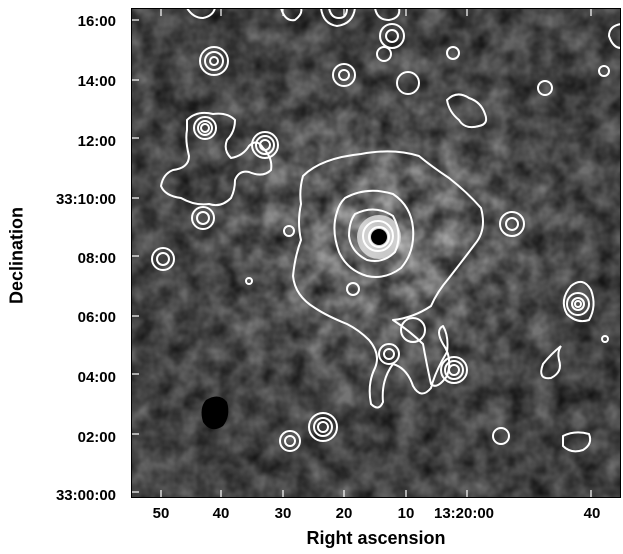  I want to click on x-tick-20: 20, so click(344, 513).